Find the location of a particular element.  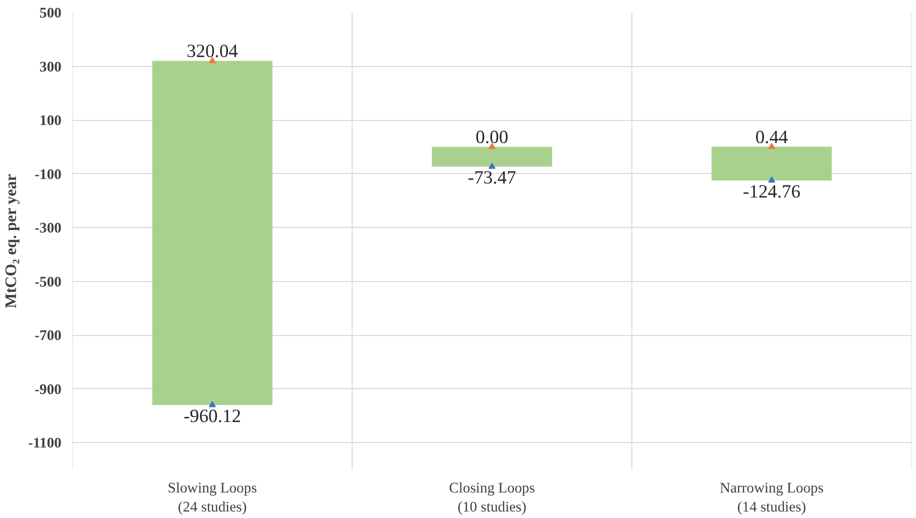

data-label: -73.47 is located at coordinates (492, 178).